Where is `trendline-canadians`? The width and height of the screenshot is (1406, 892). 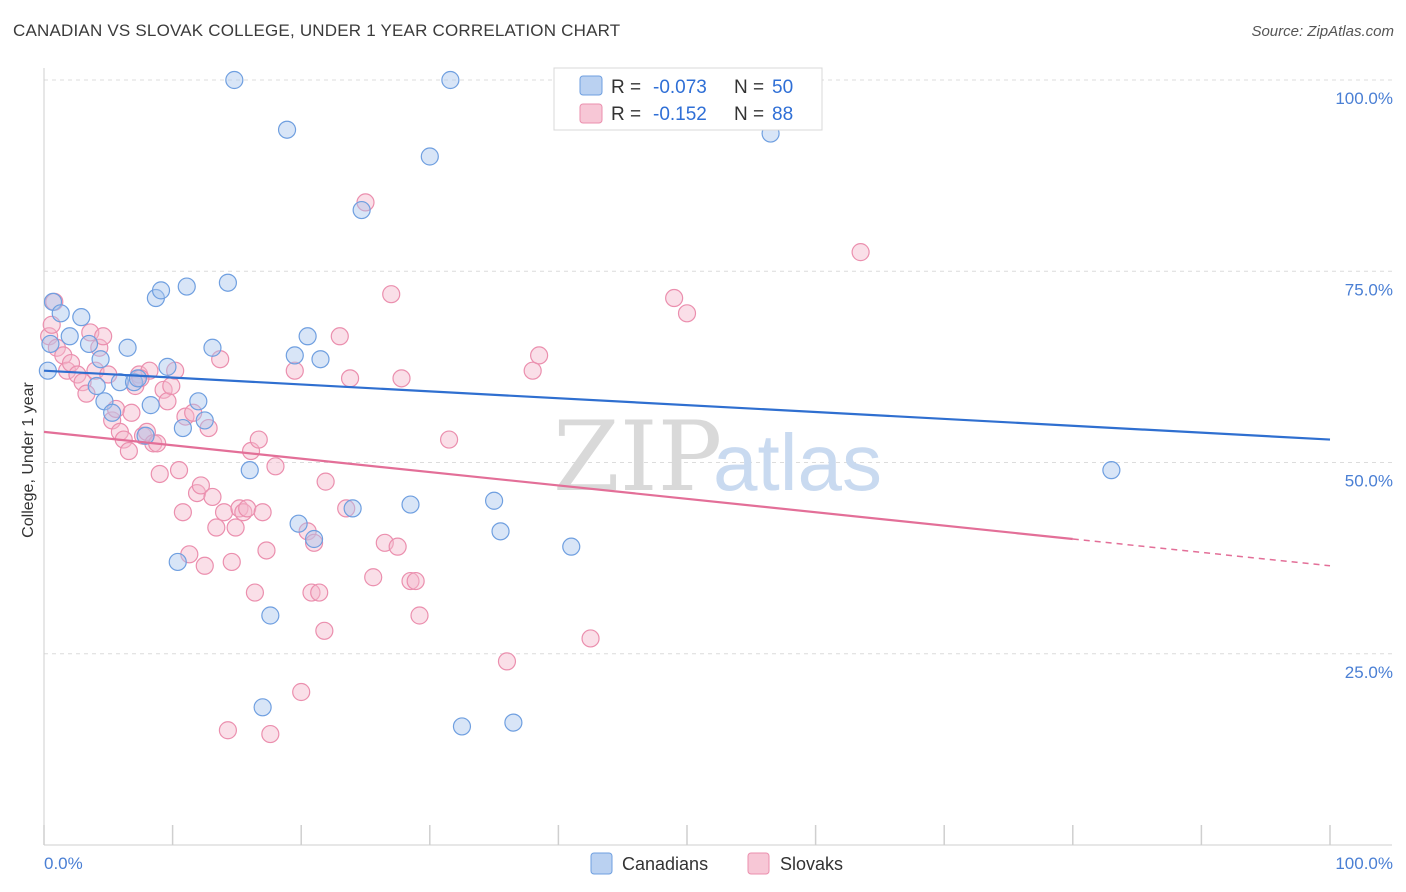
trendline-canadians is located at coordinates (687, 405).